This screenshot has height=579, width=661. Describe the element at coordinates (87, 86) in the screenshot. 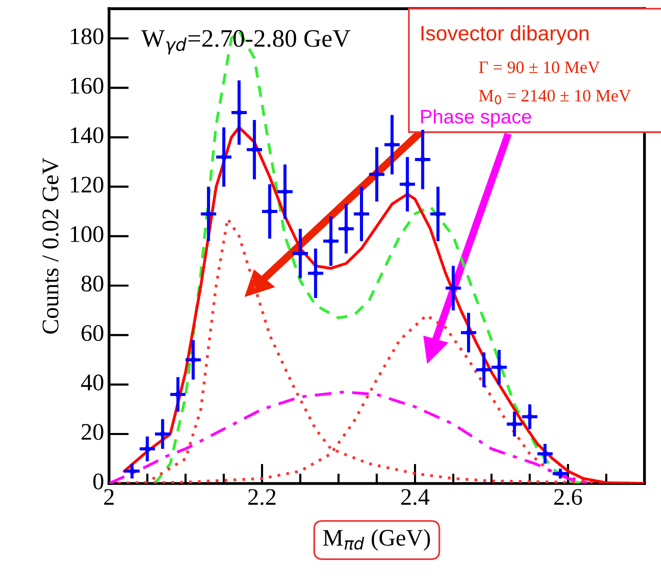

I see `y-tick-label: 160` at that location.